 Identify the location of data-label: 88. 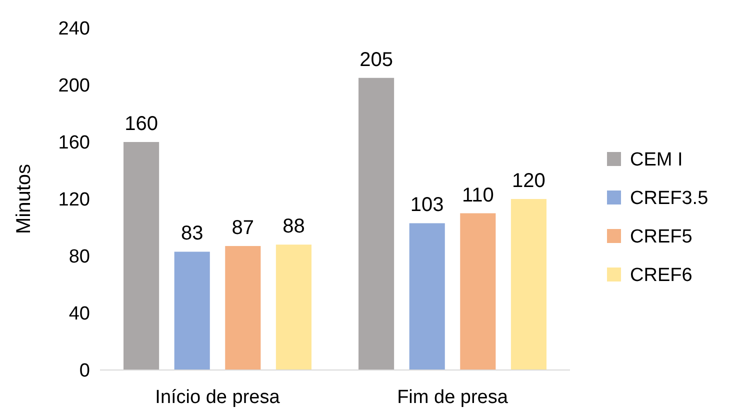
(293, 227).